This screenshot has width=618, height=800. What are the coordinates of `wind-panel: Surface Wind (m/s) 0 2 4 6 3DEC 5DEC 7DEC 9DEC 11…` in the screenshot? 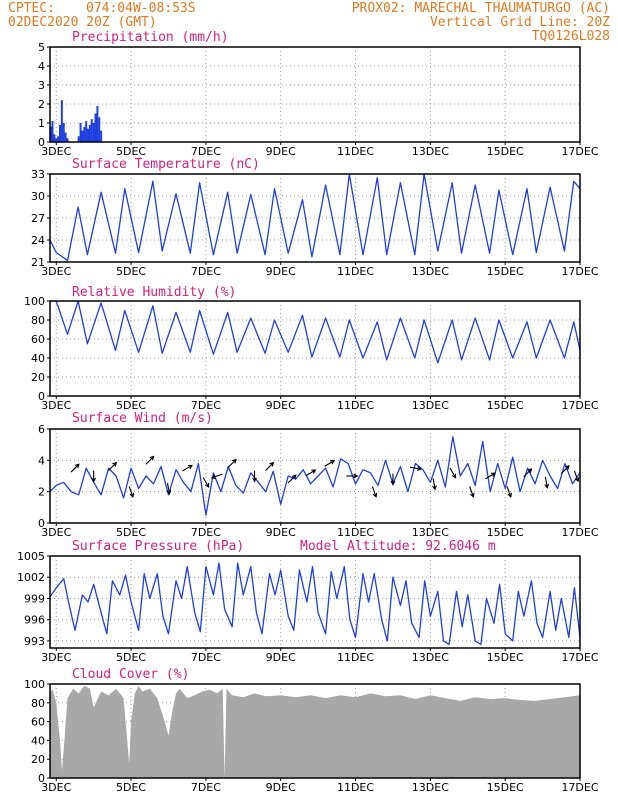 It's located at (318, 475).